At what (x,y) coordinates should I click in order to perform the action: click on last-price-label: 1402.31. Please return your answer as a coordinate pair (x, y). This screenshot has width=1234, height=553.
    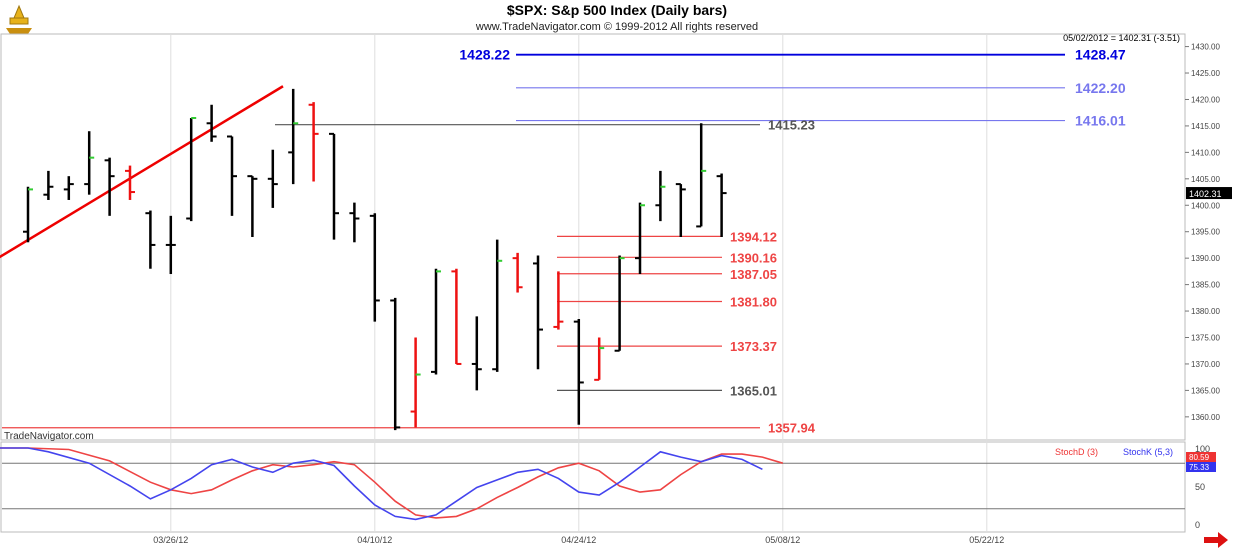
    Looking at the image, I should click on (1205, 194).